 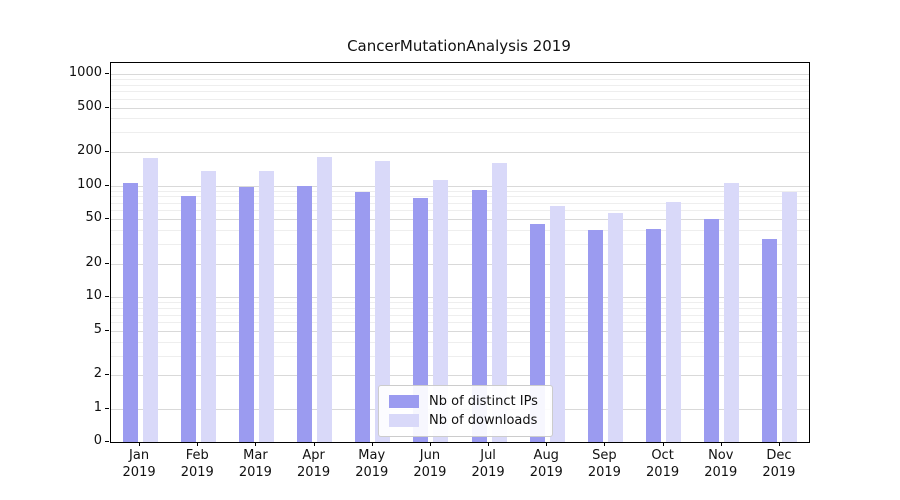 What do you see at coordinates (404, 401) in the screenshot?
I see `legend-swatch-distinct-ips` at bounding box center [404, 401].